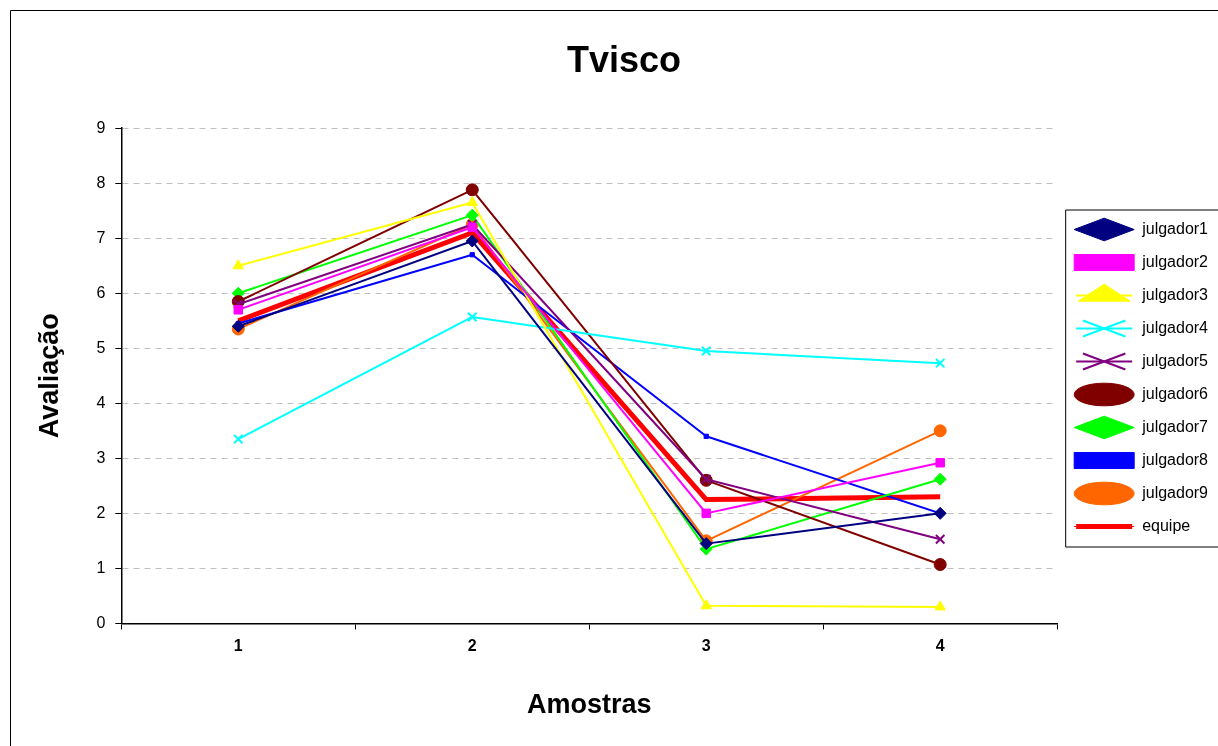 This screenshot has width=1218, height=746. I want to click on legend-label: julgador7, so click(1175, 426).